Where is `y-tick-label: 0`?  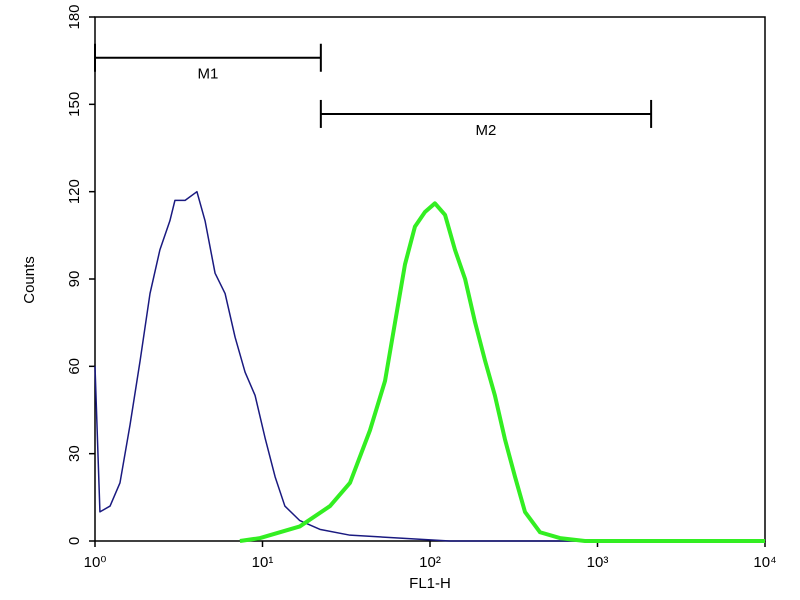
y-tick-label: 0 is located at coordinates (74, 541).